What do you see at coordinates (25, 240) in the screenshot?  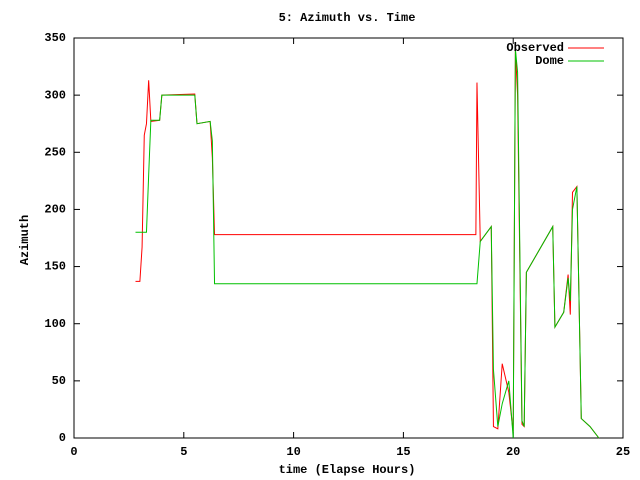 I see `y-axis-label: Azimuth` at bounding box center [25, 240].